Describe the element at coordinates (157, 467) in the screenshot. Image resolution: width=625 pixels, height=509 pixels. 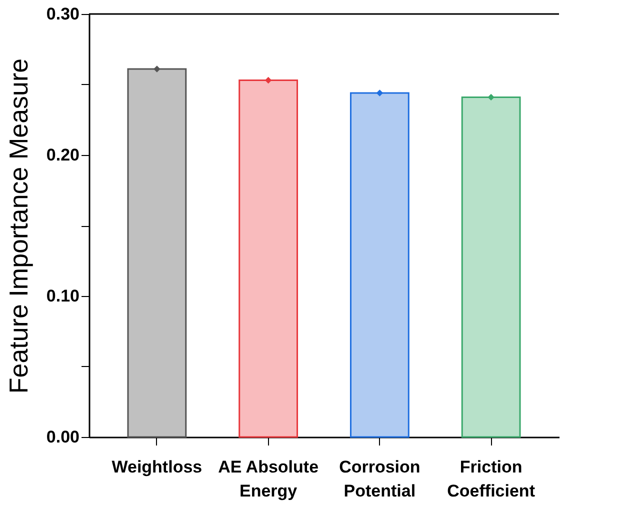
I see `x-tick-label: Weightloss` at that location.